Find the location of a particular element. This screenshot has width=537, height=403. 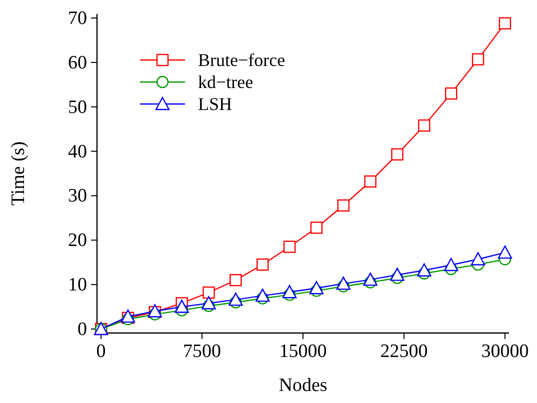

legend-label: LSH is located at coordinates (215, 104).